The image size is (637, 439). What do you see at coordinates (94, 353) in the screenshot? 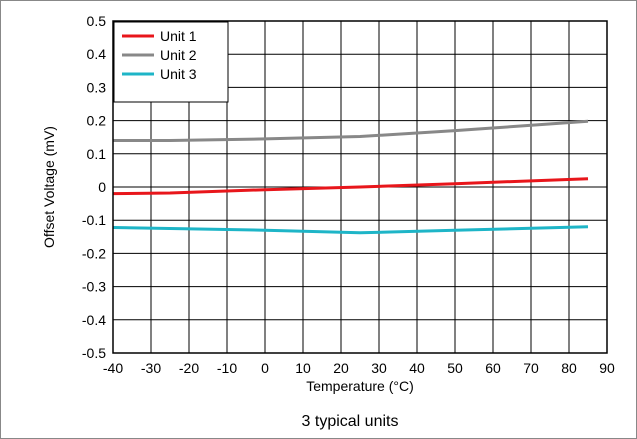
I see `y-tick-label: -0.5` at bounding box center [94, 353].